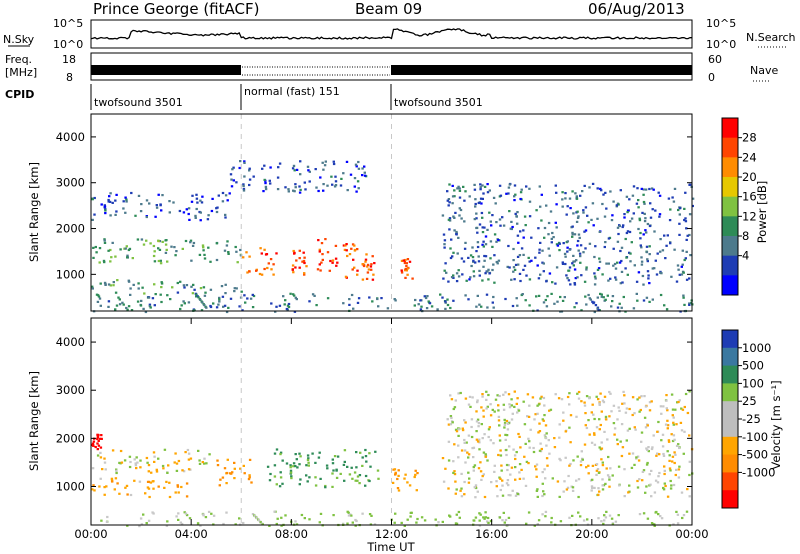 Image resolution: width=800 pixels, height=554 pixels. Describe the element at coordinates (176, 9) in the screenshot. I see `station-title: Prince George (fitACF)` at that location.